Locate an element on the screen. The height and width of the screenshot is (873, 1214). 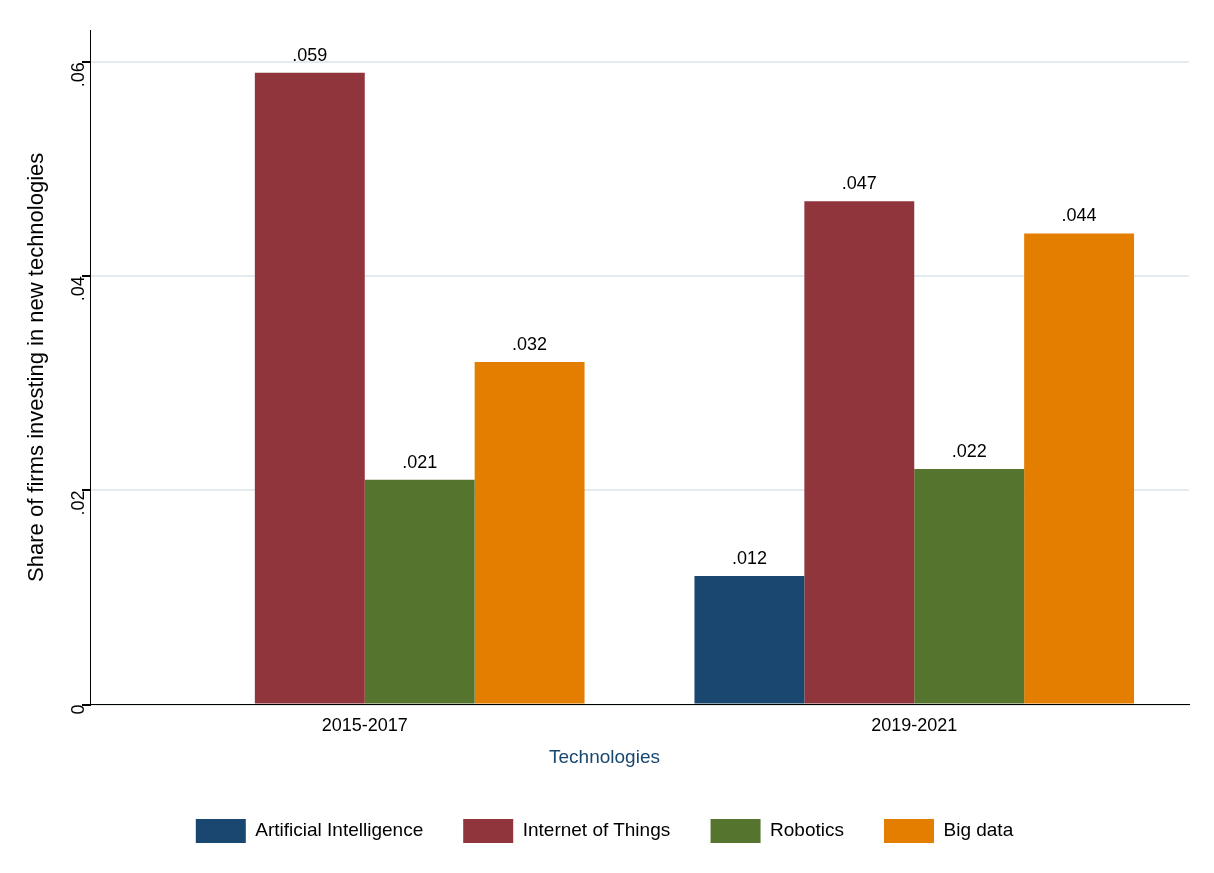
data-label: .044 is located at coordinates (1079, 215).